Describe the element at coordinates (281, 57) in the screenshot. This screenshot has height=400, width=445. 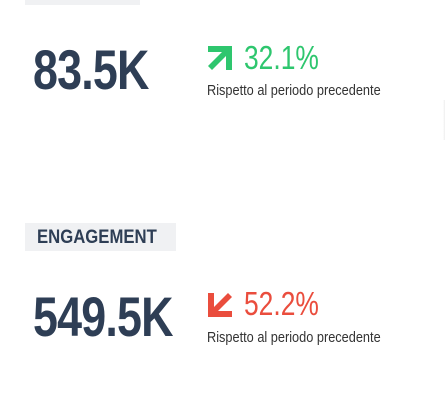
I see `metric-change: 32.1%` at that location.